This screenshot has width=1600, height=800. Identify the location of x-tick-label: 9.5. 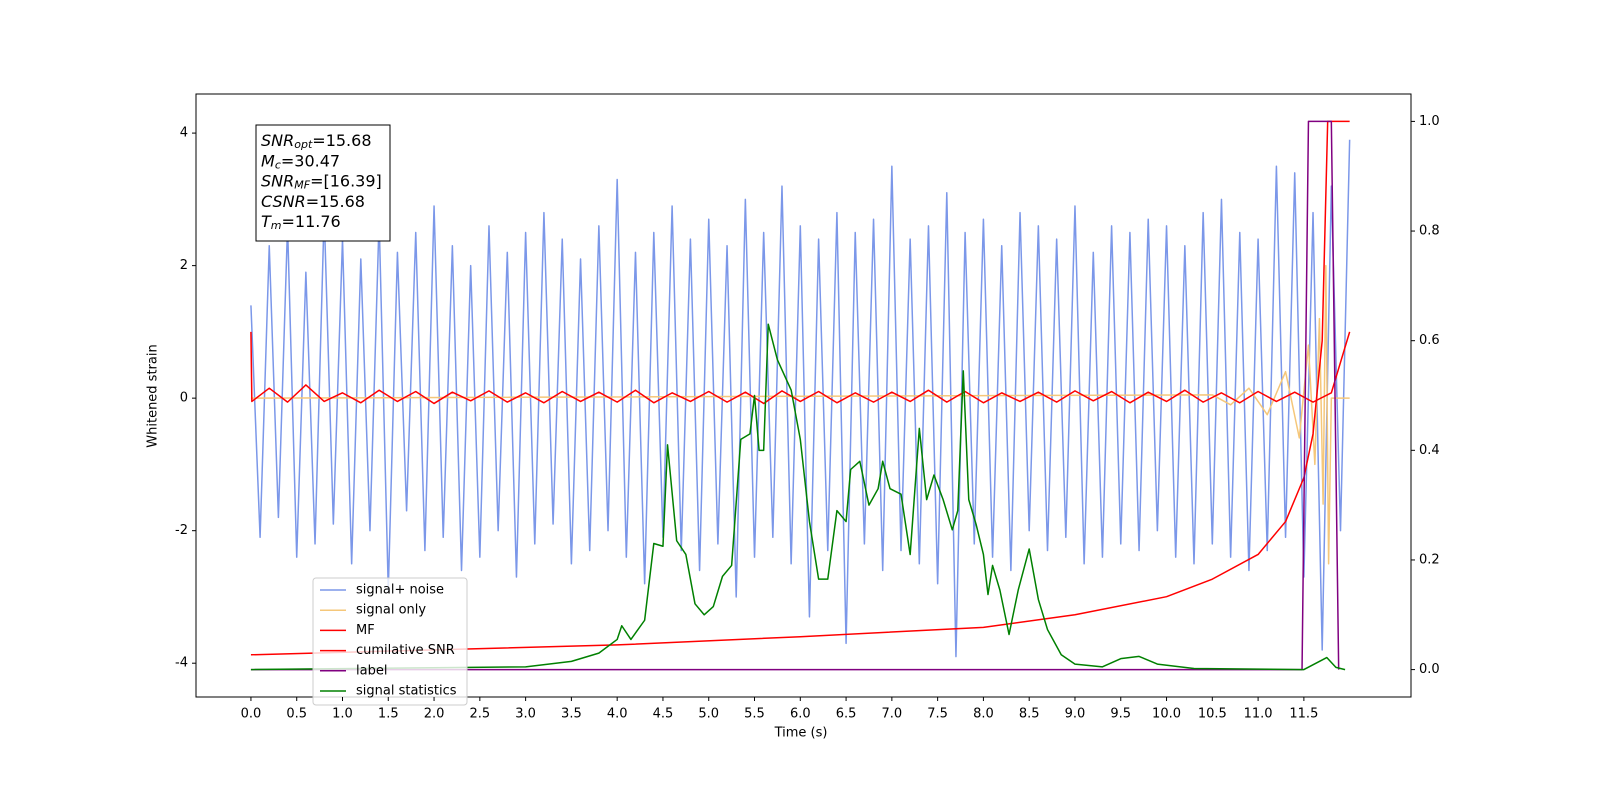
(1120, 714).